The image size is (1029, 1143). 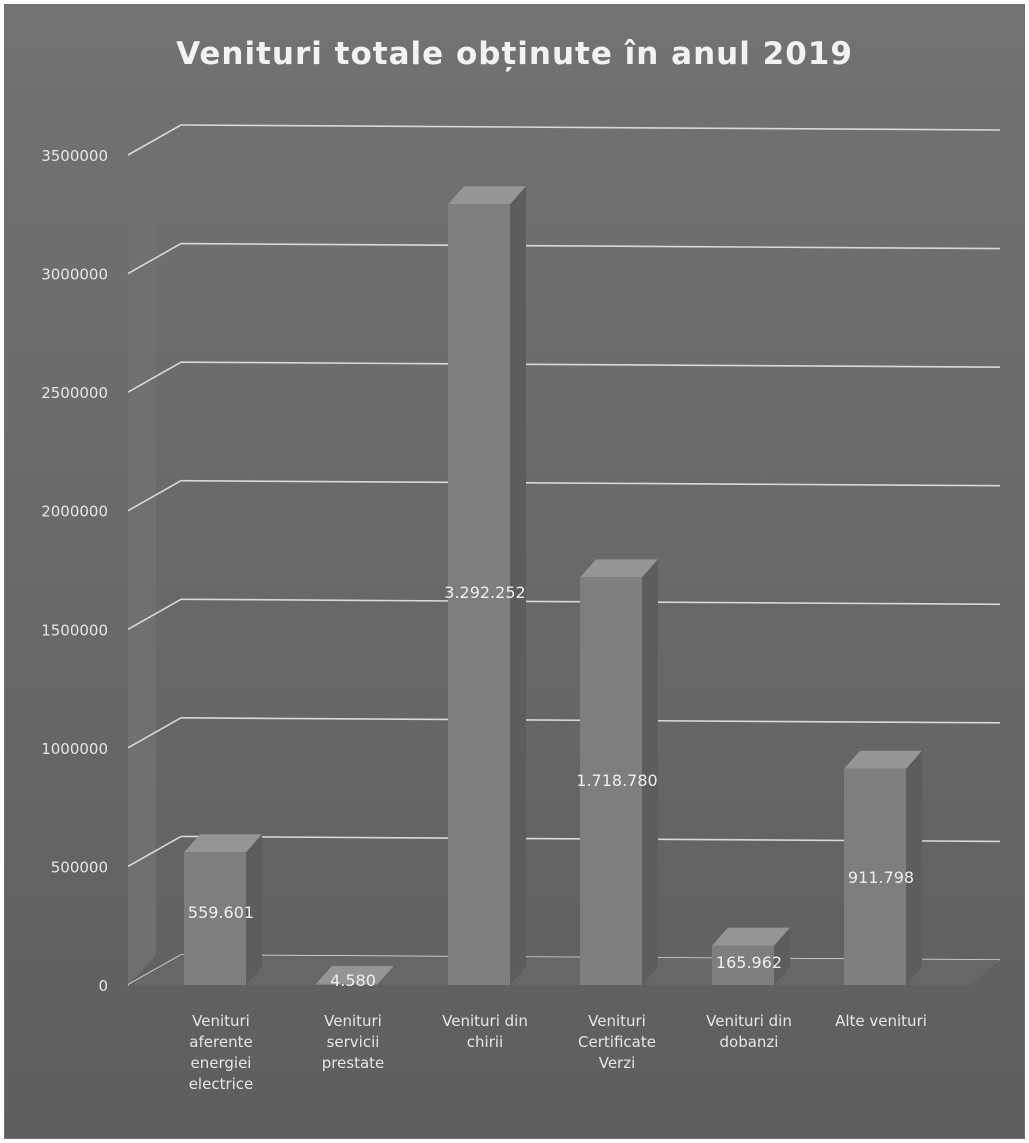 What do you see at coordinates (881, 877) in the screenshot?
I see `data-label: 911.798` at bounding box center [881, 877].